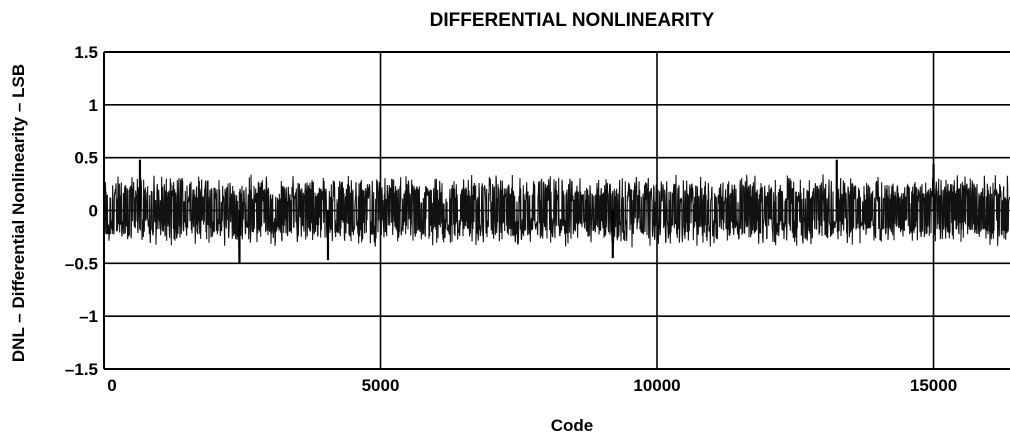  What do you see at coordinates (381, 385) in the screenshot?
I see `x-tick-label-1: 5000` at bounding box center [381, 385].